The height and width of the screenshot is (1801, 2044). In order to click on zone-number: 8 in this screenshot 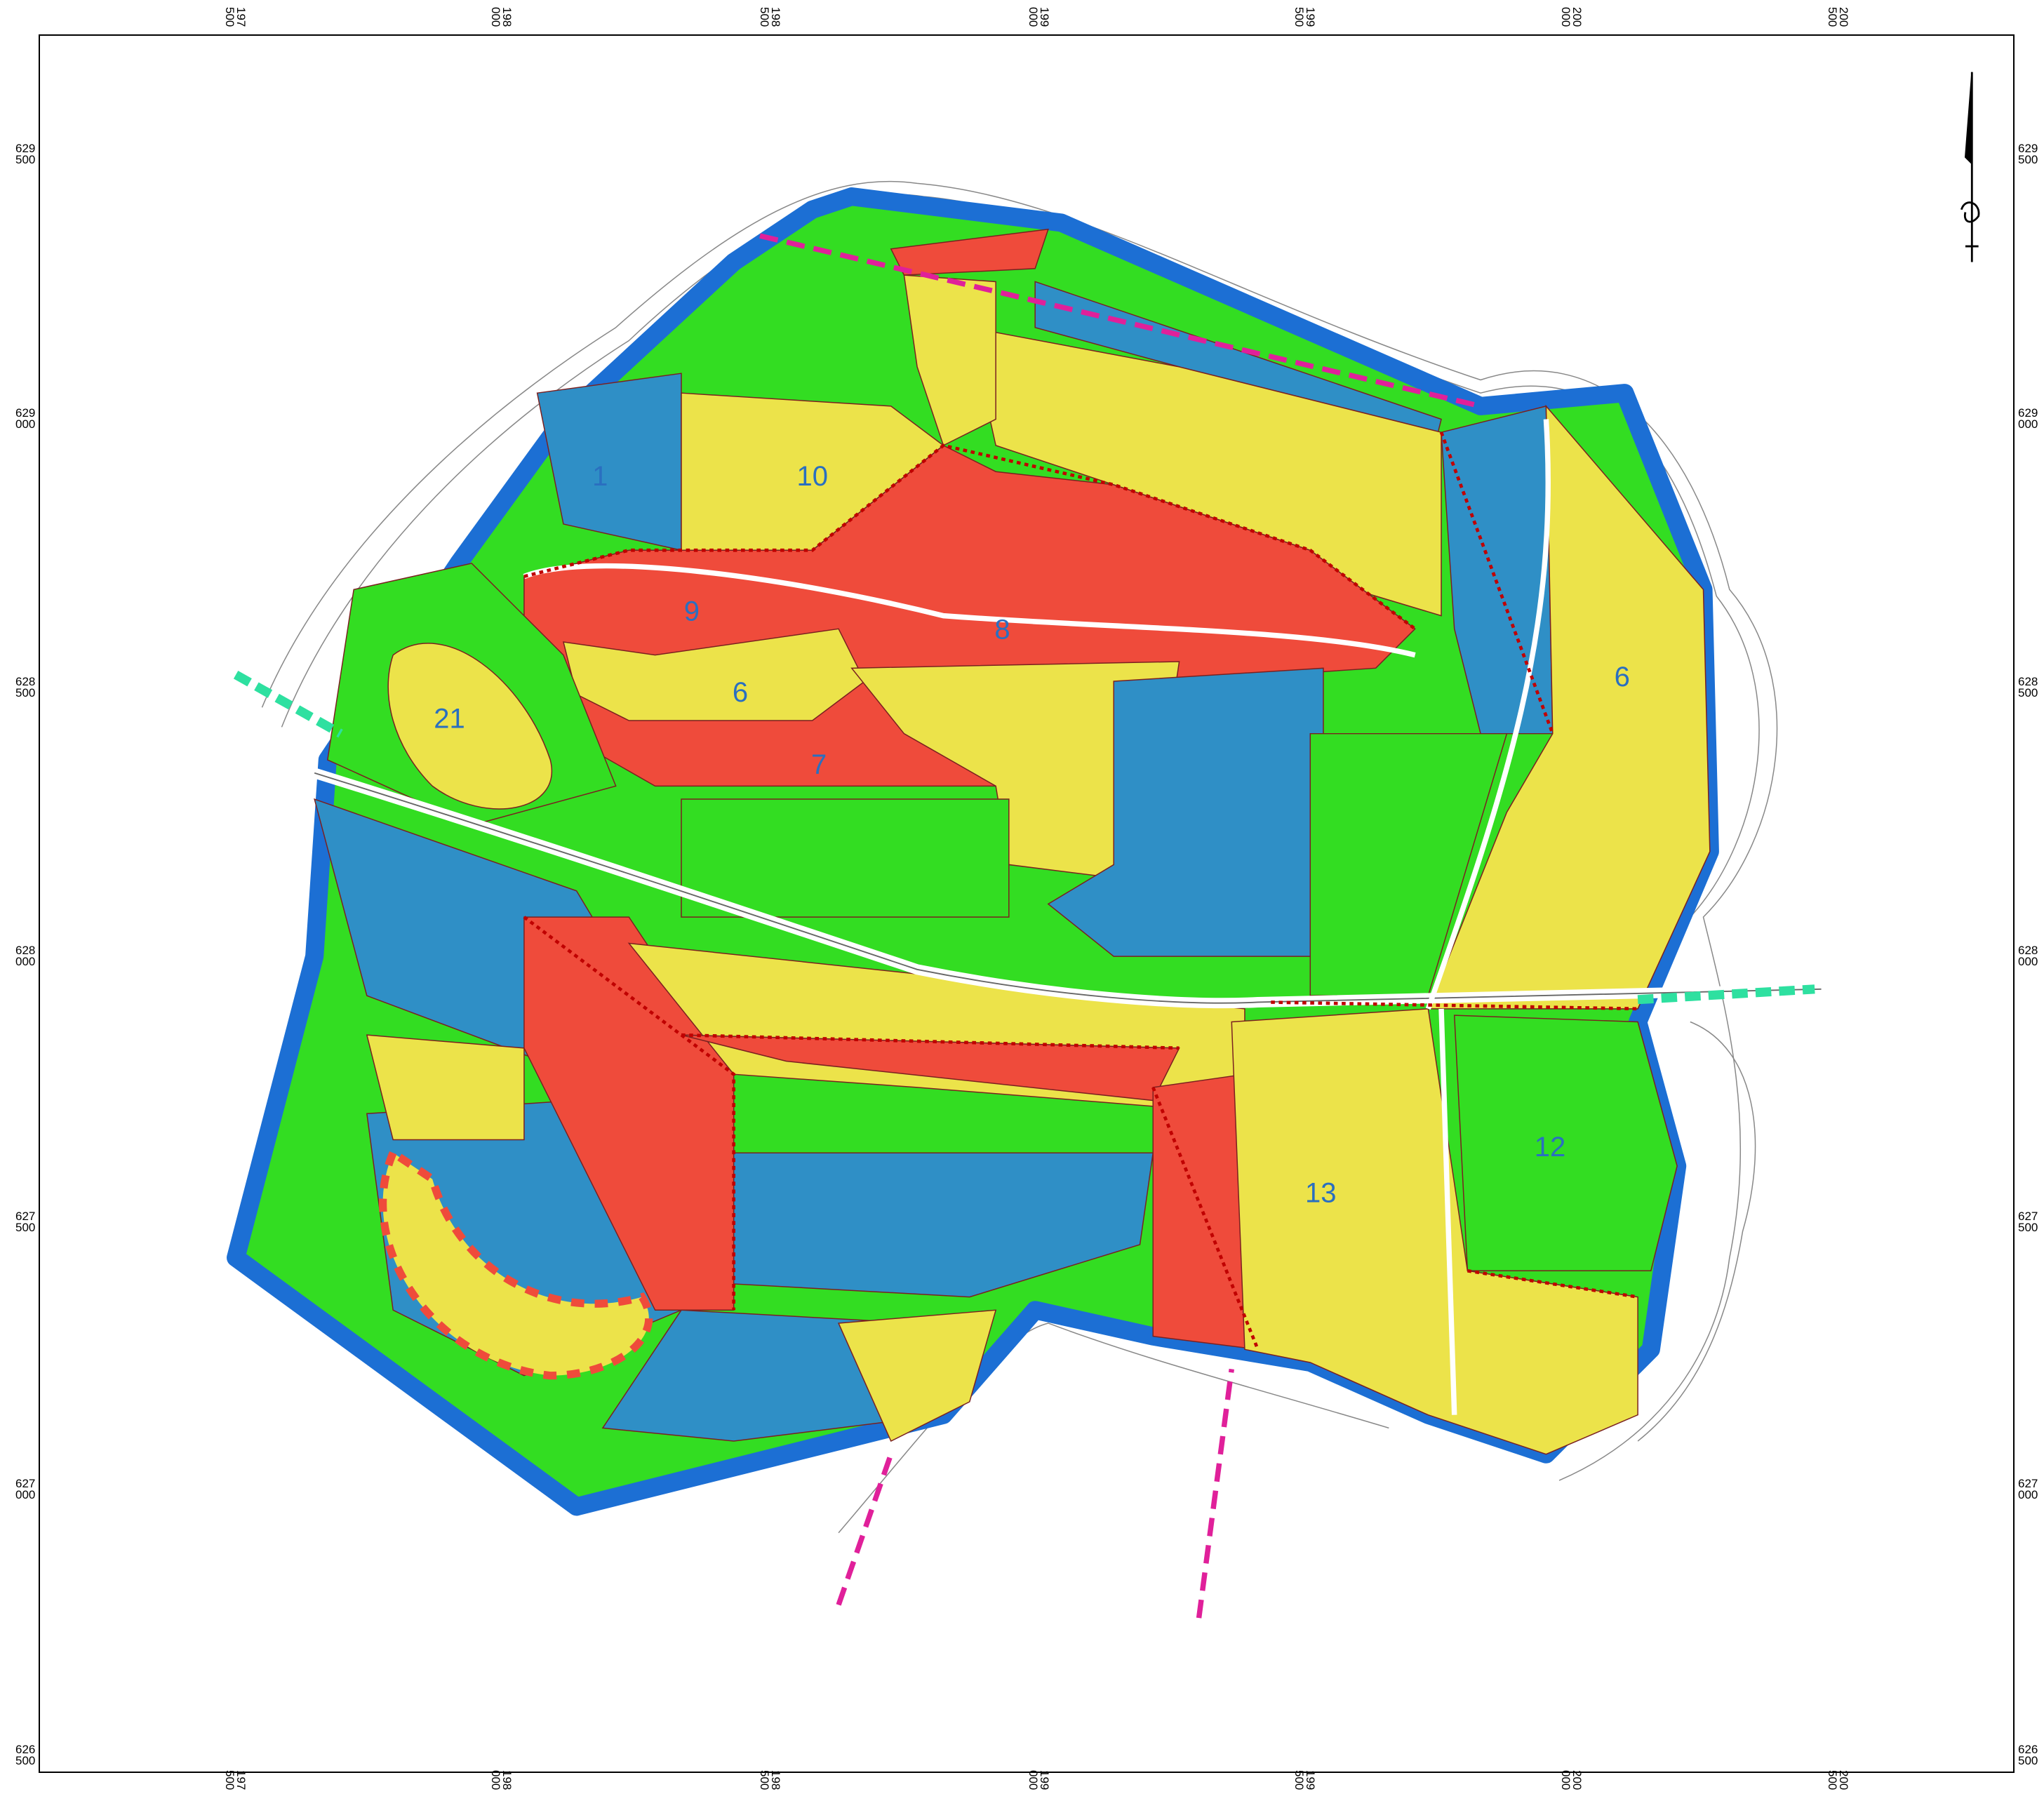, I will do `click(1002, 630)`.